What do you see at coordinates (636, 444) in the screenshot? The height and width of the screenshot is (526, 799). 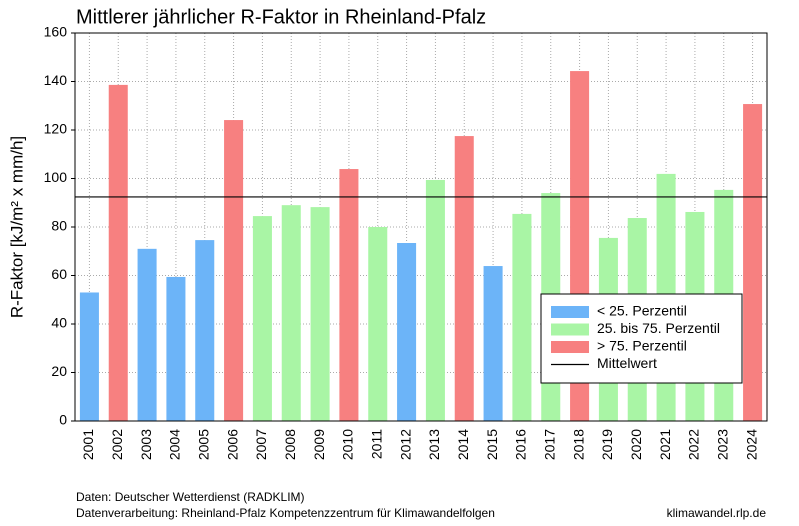 I see `x-tick-label: 2020` at bounding box center [636, 444].